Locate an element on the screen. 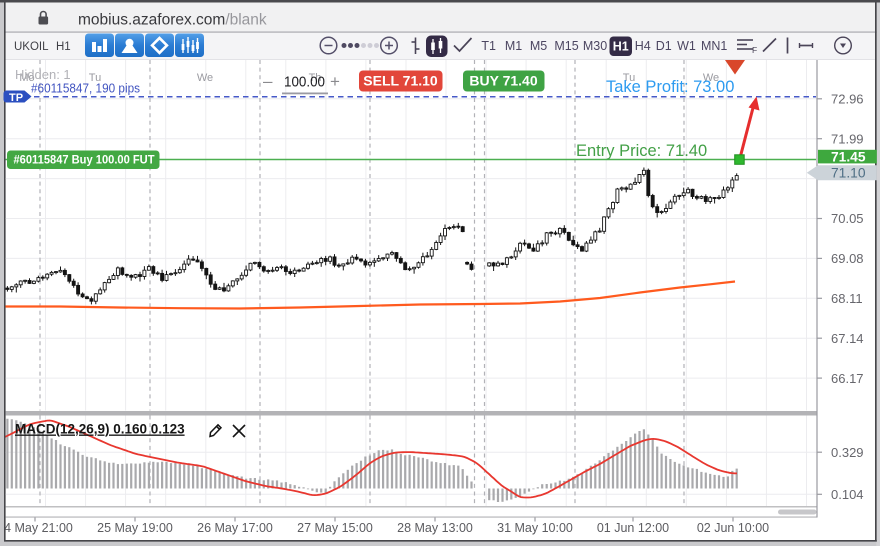 This screenshot has width=880, height=546. svg-text: 0.329 is located at coordinates (847, 452).